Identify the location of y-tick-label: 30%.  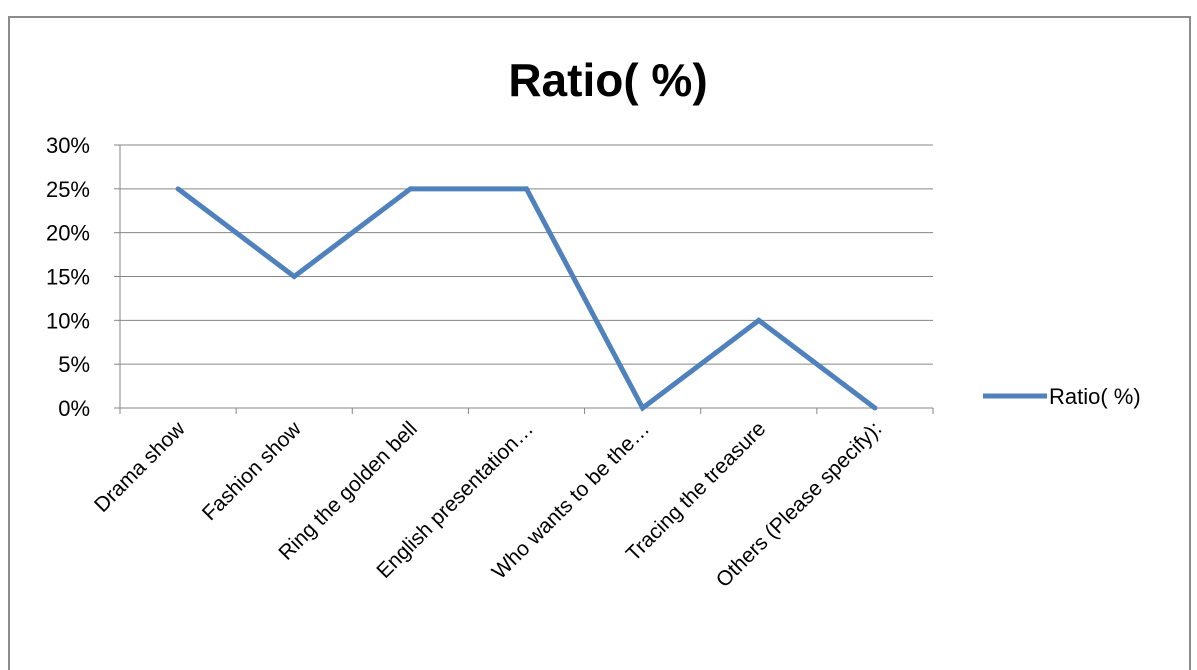
(68, 145).